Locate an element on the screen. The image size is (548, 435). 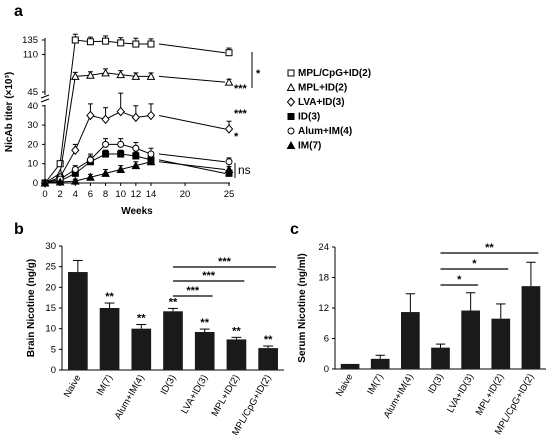
b-x-tick-label: LVA+ID(3) is located at coordinates (194, 394).